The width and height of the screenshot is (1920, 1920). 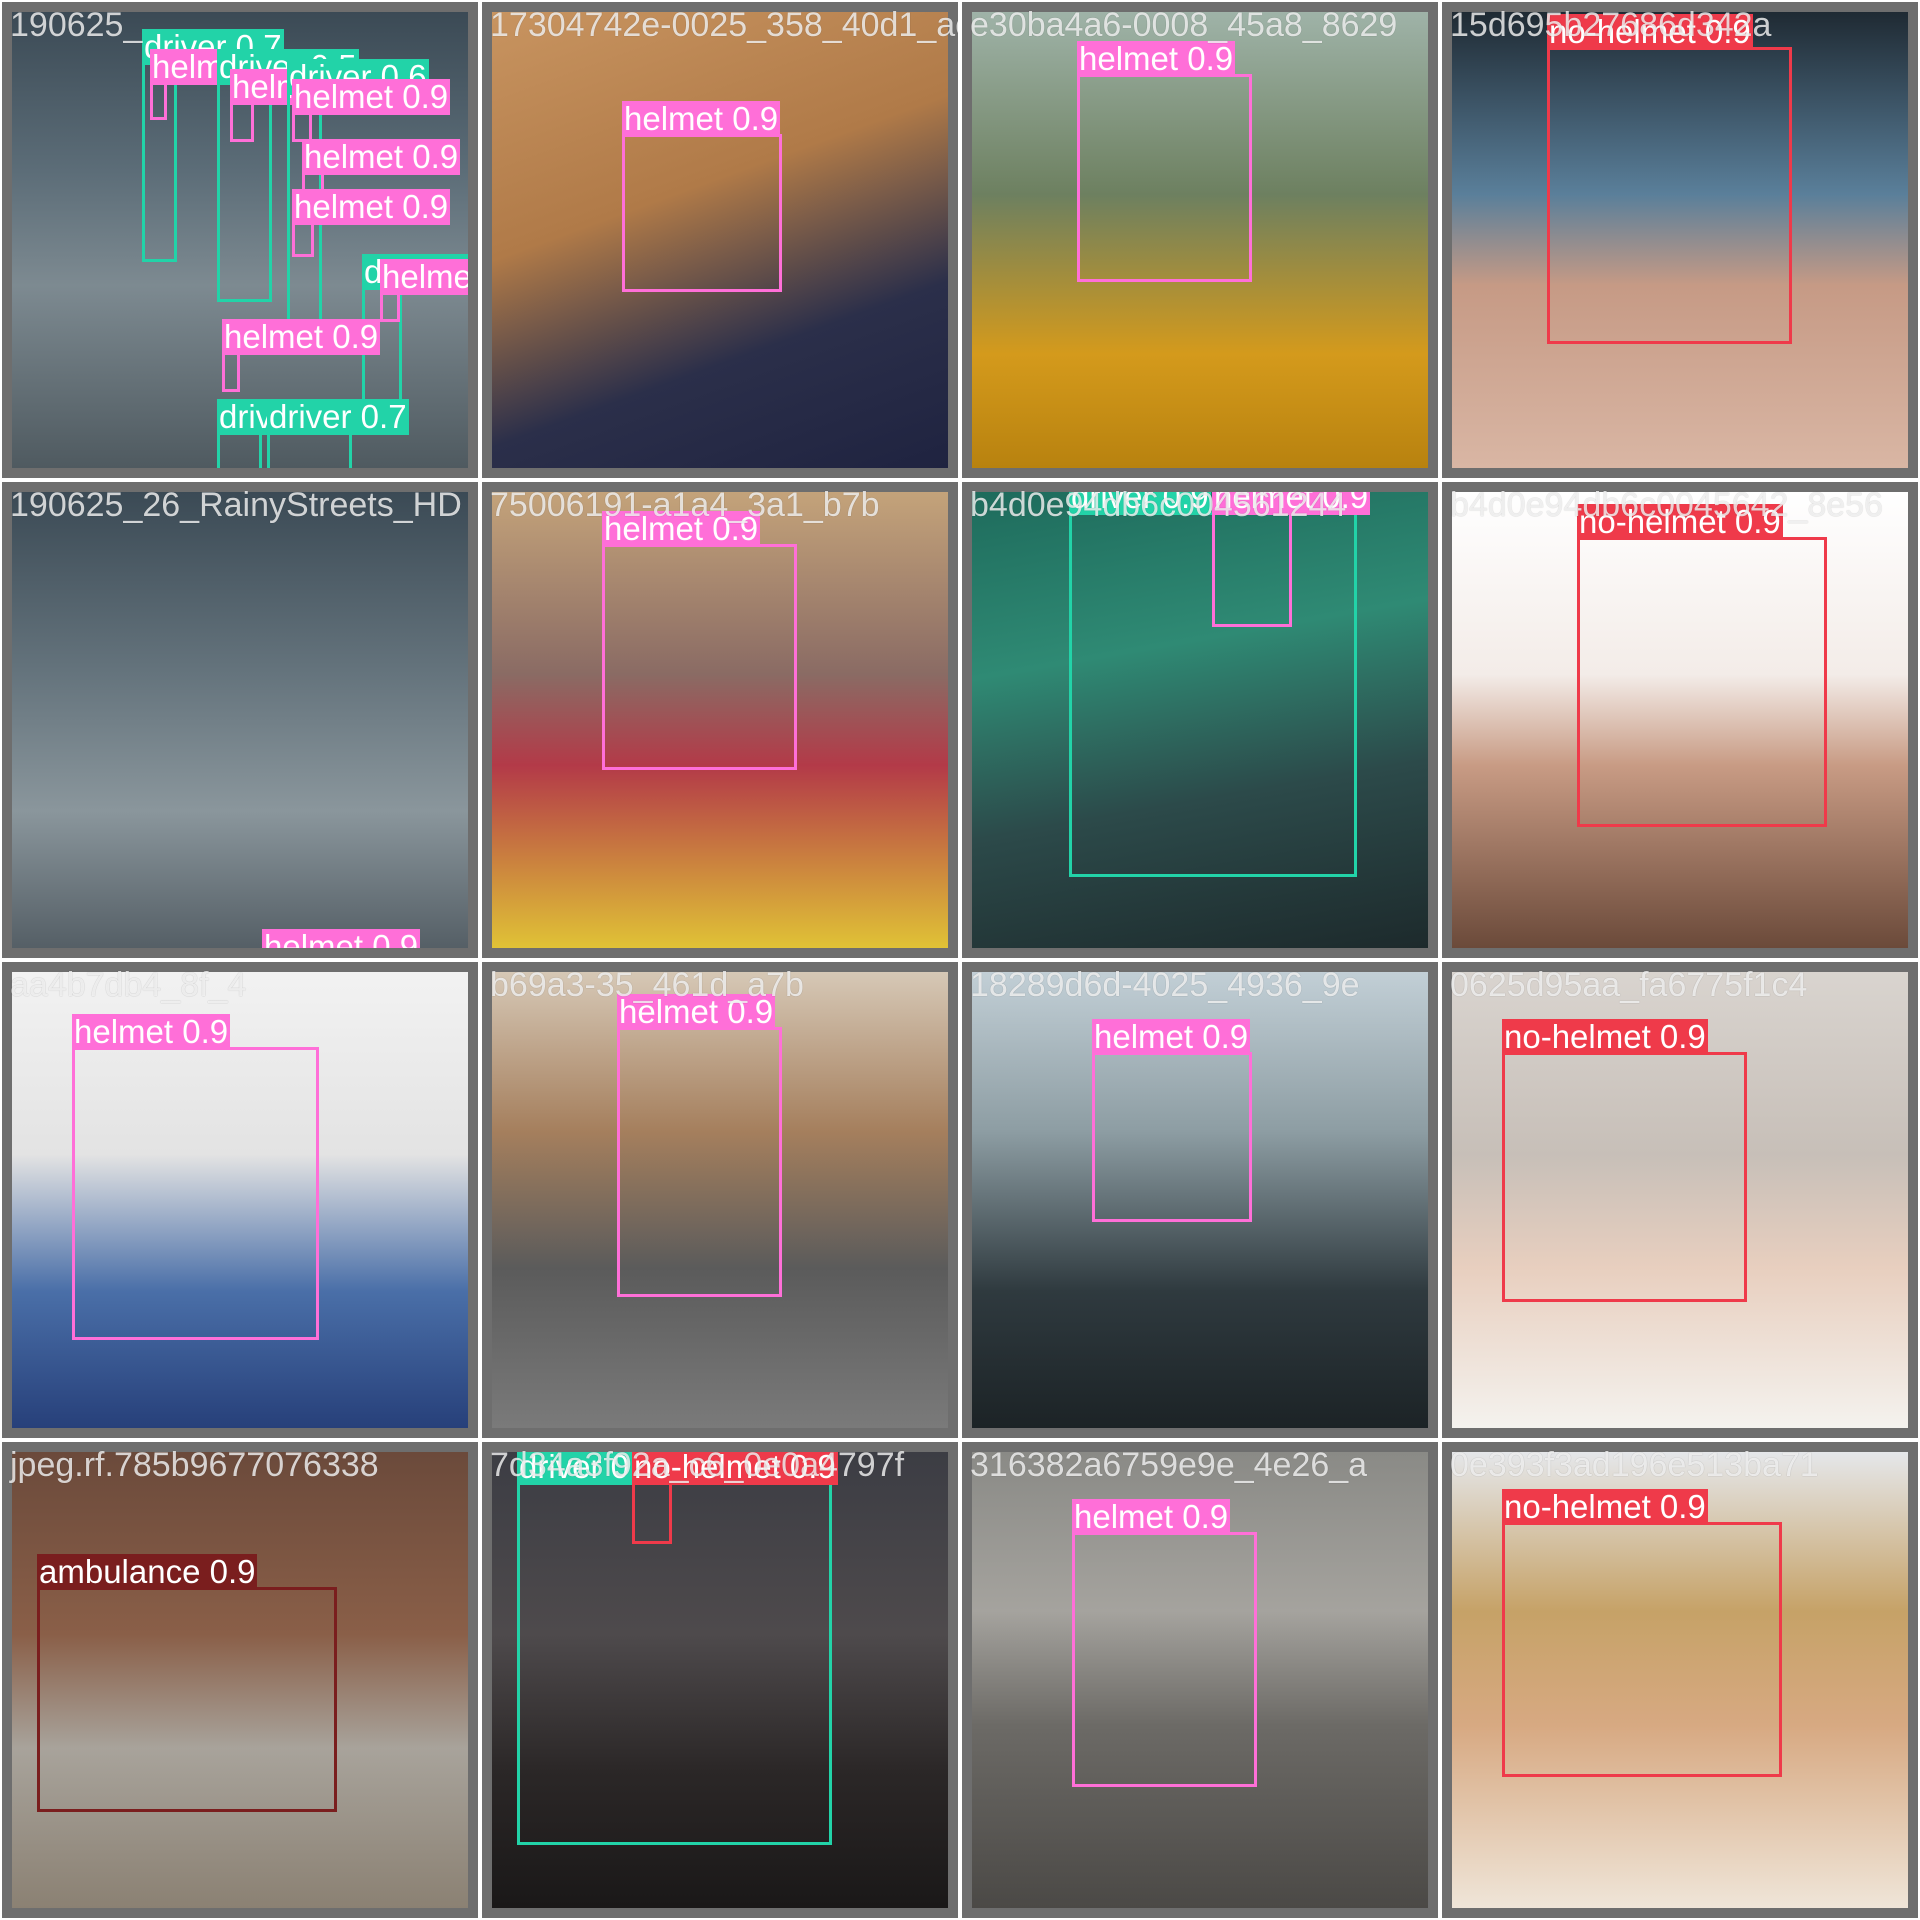 I want to click on tile-filename: b4d0e94db6c0045642_8e56, so click(x=1667, y=505).